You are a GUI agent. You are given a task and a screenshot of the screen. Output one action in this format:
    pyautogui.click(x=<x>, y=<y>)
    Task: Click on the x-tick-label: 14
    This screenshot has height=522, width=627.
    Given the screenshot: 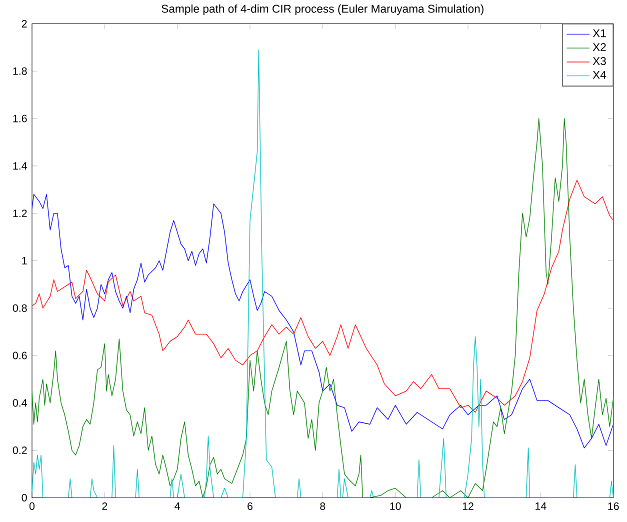 What is the action you would take?
    pyautogui.click(x=541, y=506)
    